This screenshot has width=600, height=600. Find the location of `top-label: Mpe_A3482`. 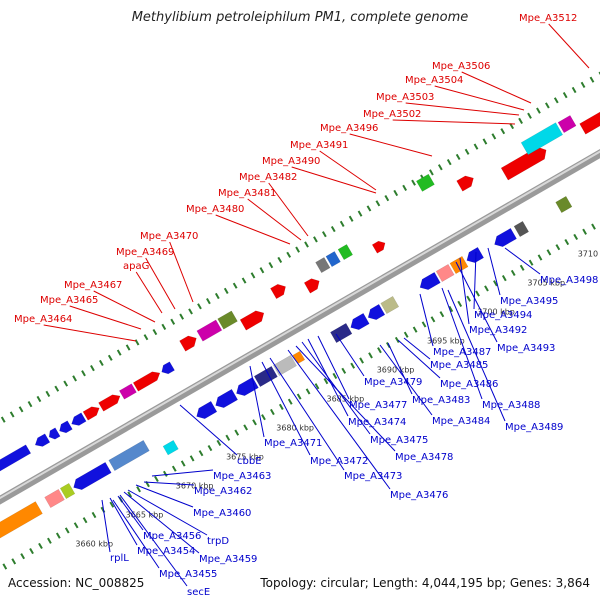

top-label: Mpe_A3482 is located at coordinates (268, 177).